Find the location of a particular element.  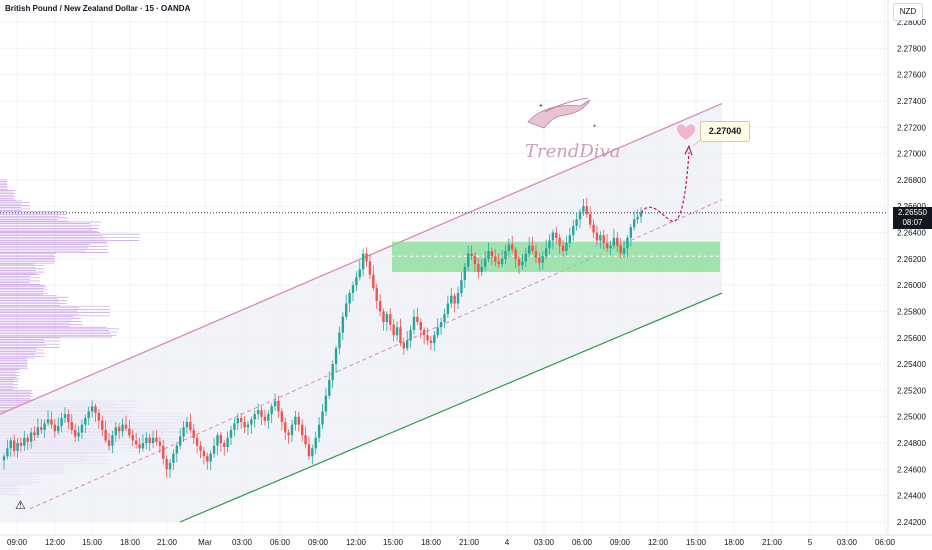

y-tick-label: 2.24800 is located at coordinates (911, 443).